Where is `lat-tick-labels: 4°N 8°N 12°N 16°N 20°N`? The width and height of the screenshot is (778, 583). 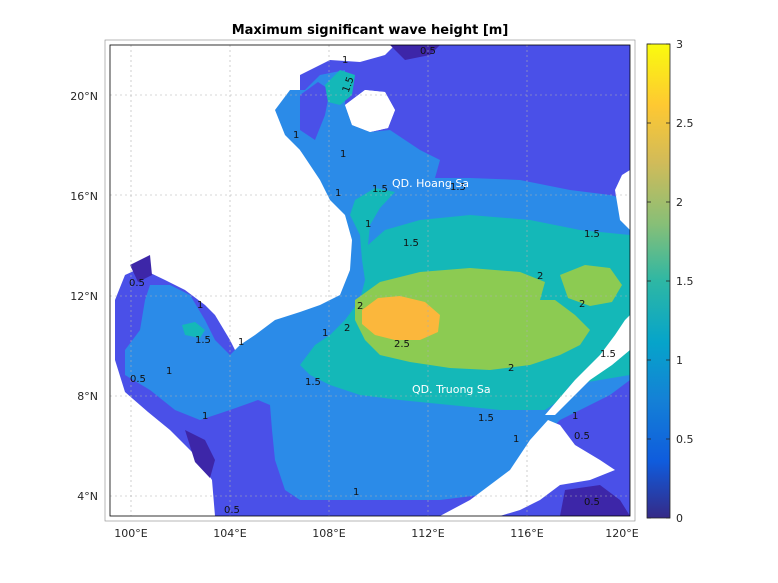
lat-tick-labels: 4°N 8°N 12°N 16°N 20°N is located at coordinates (84, 296).